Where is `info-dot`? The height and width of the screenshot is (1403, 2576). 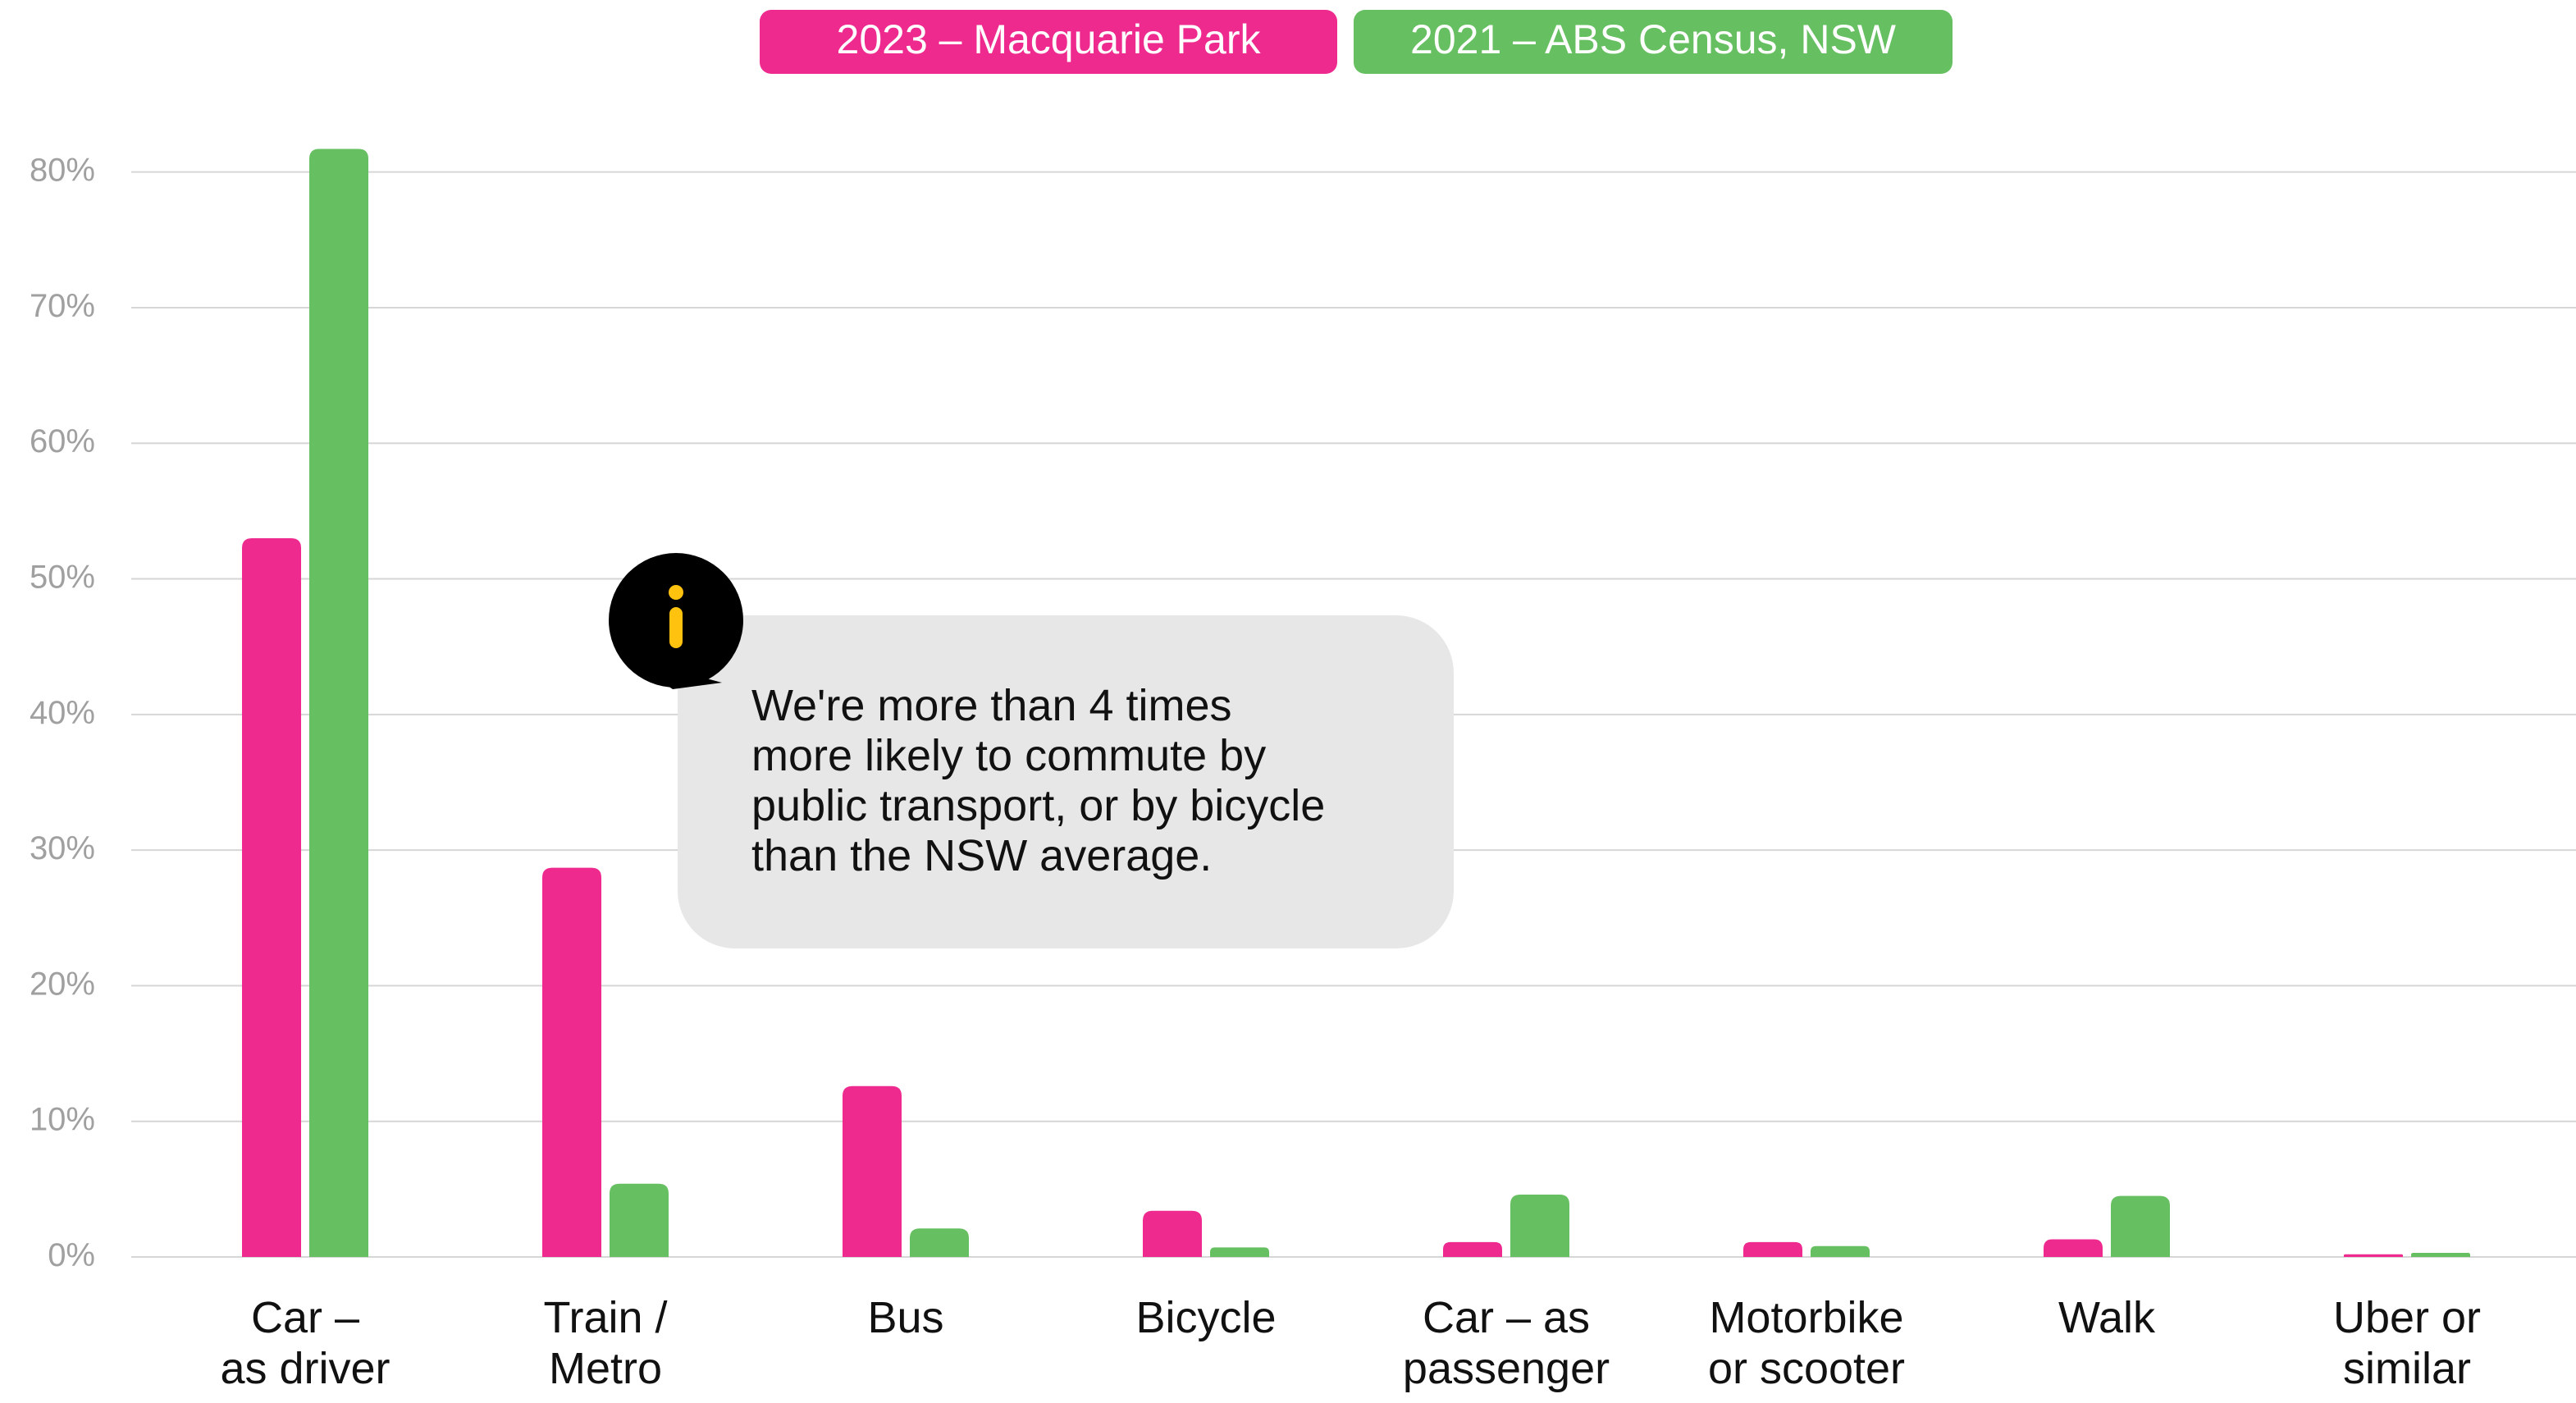
info-dot is located at coordinates (676, 592).